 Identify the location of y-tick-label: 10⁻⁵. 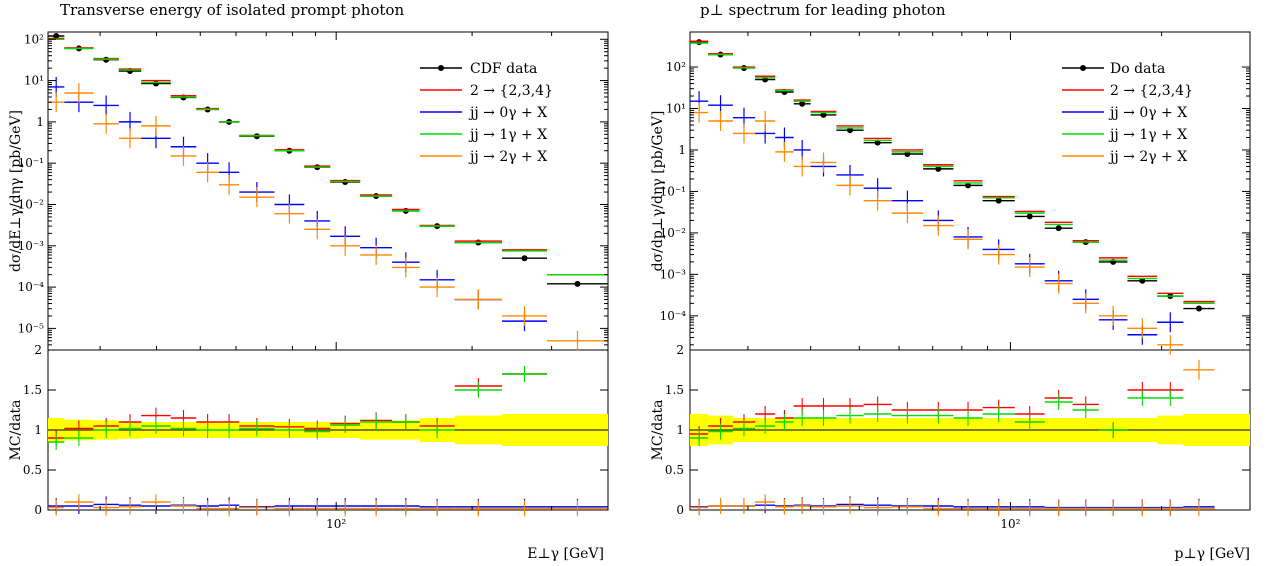
(31, 328).